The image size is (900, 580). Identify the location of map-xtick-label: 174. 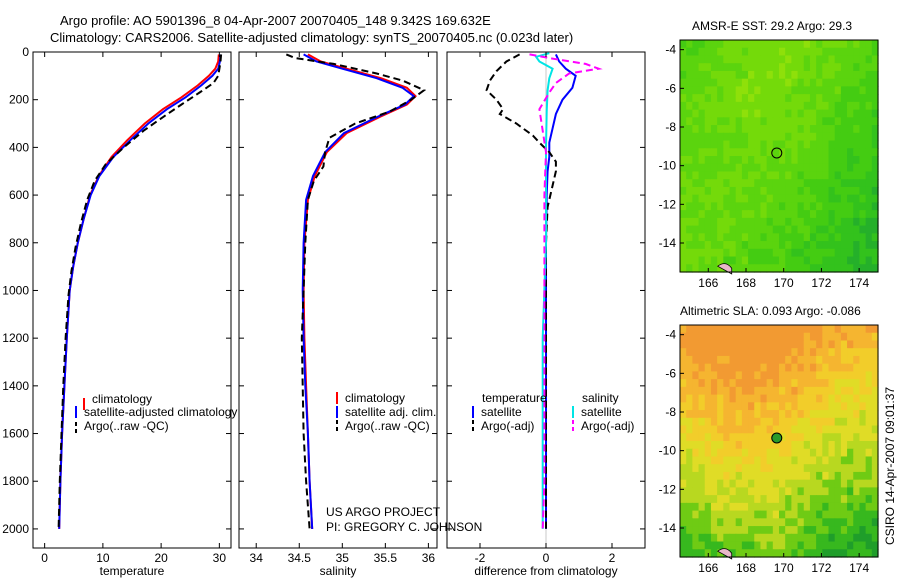
(859, 568).